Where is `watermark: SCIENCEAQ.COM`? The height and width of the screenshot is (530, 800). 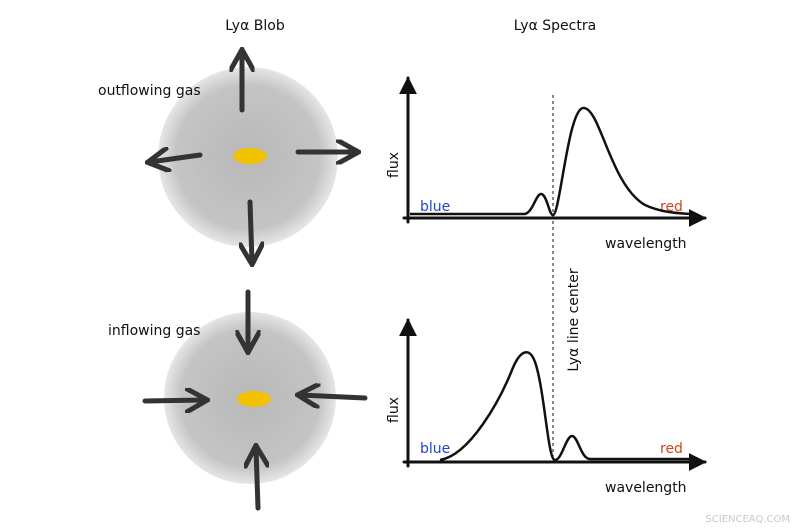
watermark: SCIENCEAQ.COM is located at coordinates (747, 519).